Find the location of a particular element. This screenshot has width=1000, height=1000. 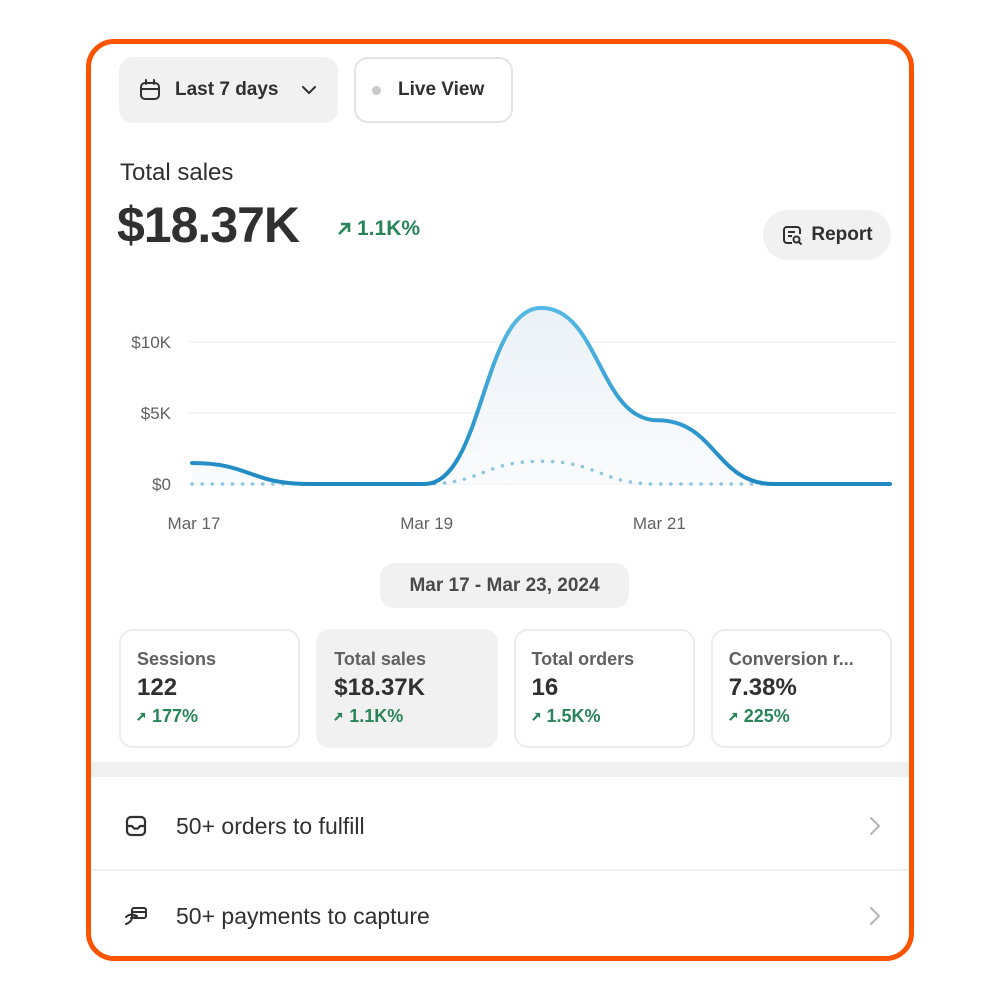

metric-card-total-sales: Total sales $18.37K 1.1K% is located at coordinates (407, 688).